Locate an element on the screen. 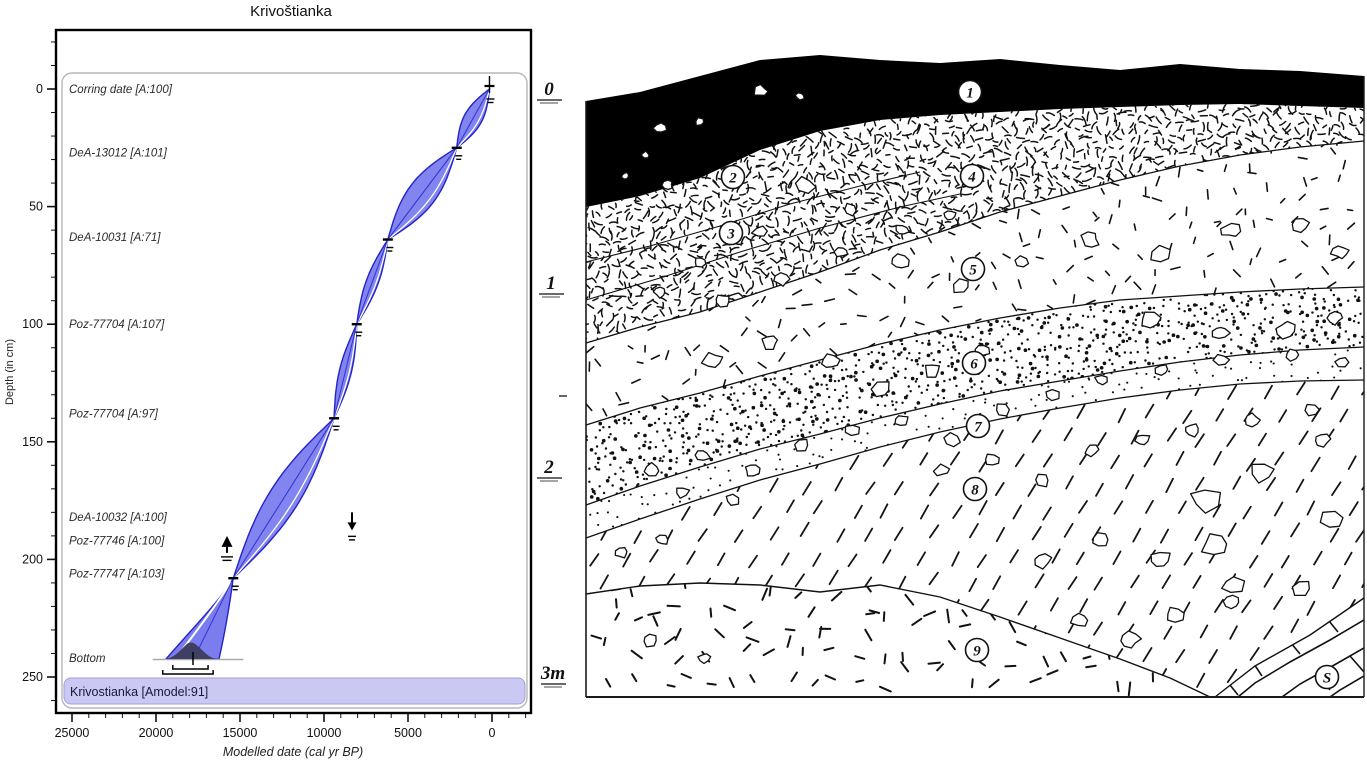 This screenshot has width=1367, height=765. stratum-label-5: 5 is located at coordinates (973, 270).